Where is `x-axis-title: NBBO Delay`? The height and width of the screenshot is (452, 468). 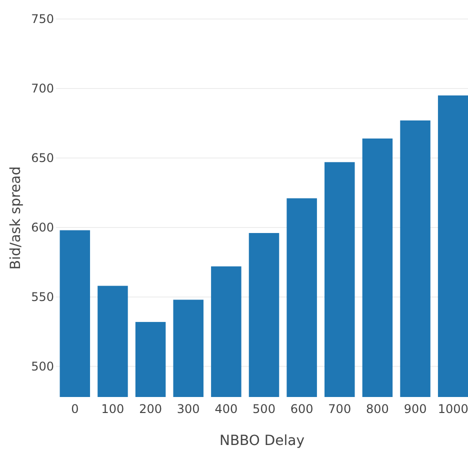 x-axis-title: NBBO Delay is located at coordinates (262, 441).